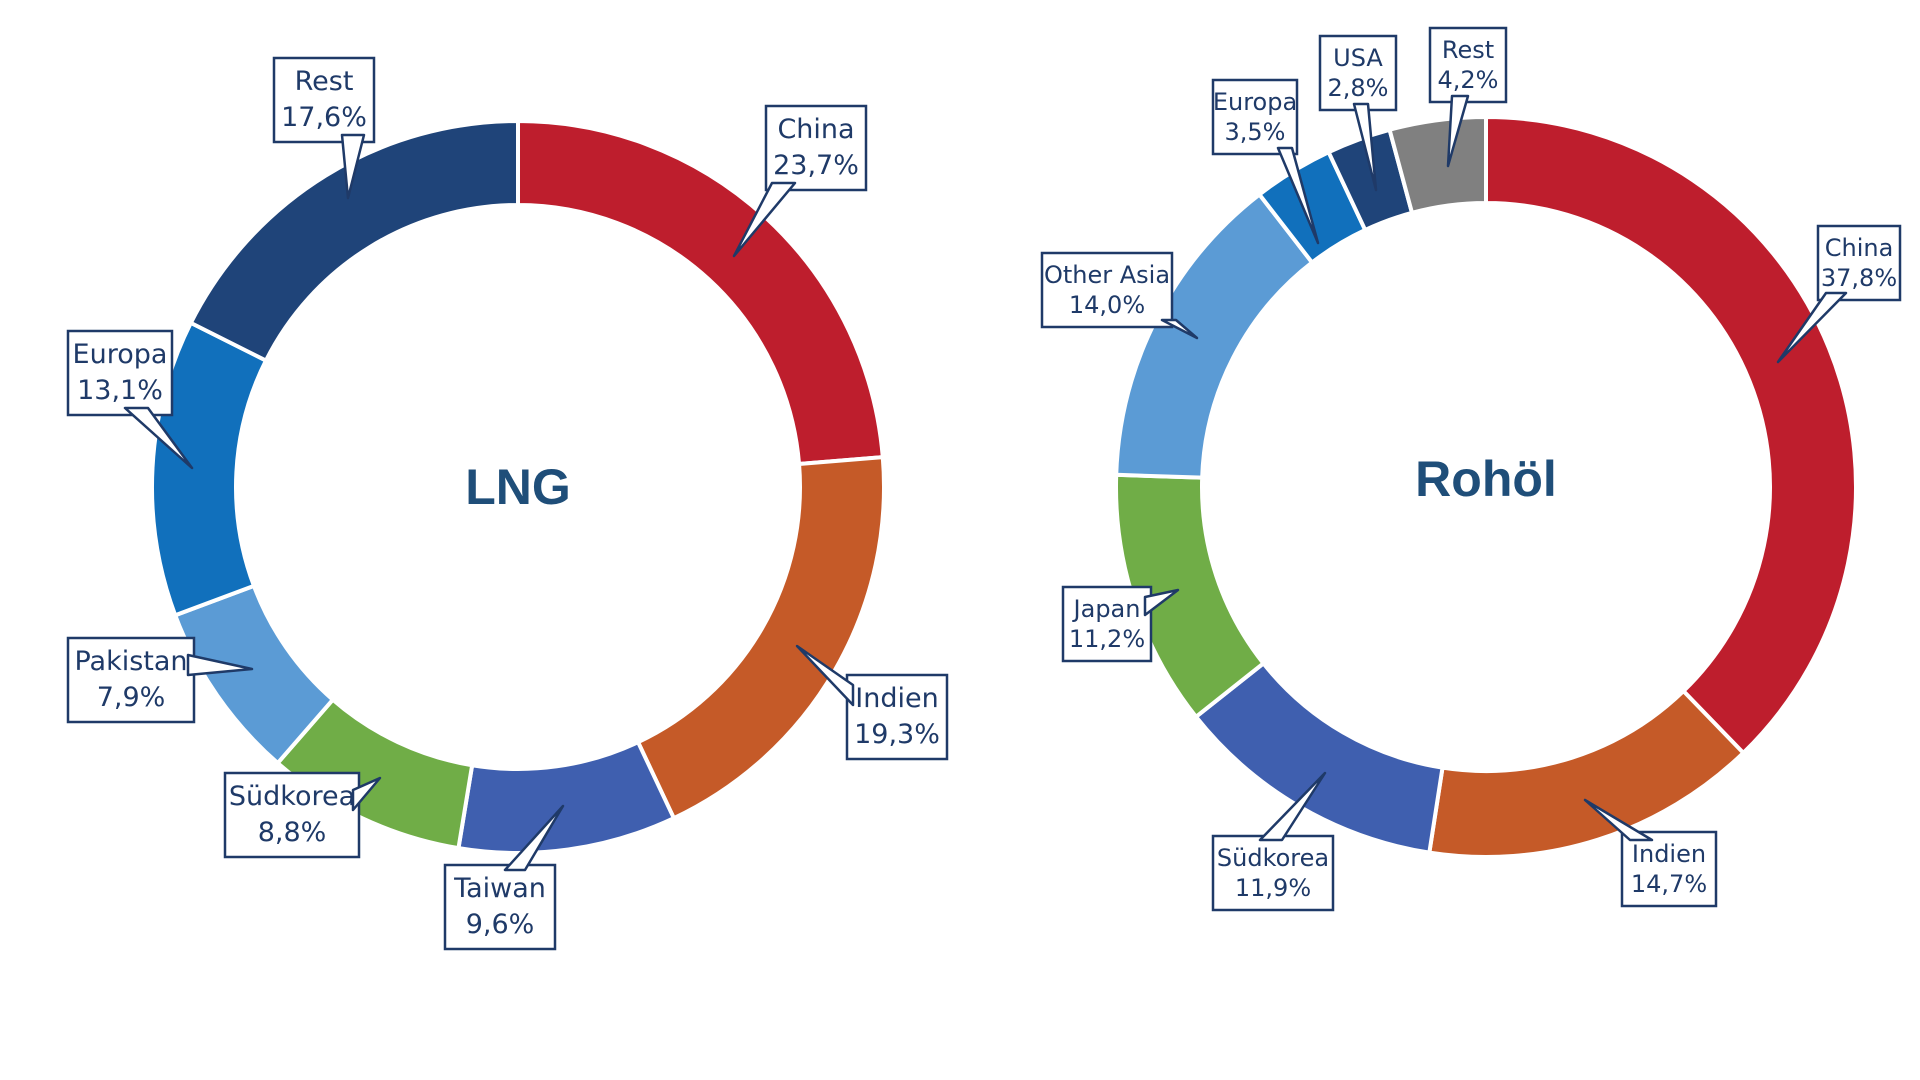  I want to click on value-label: 7,9%, so click(131, 697).